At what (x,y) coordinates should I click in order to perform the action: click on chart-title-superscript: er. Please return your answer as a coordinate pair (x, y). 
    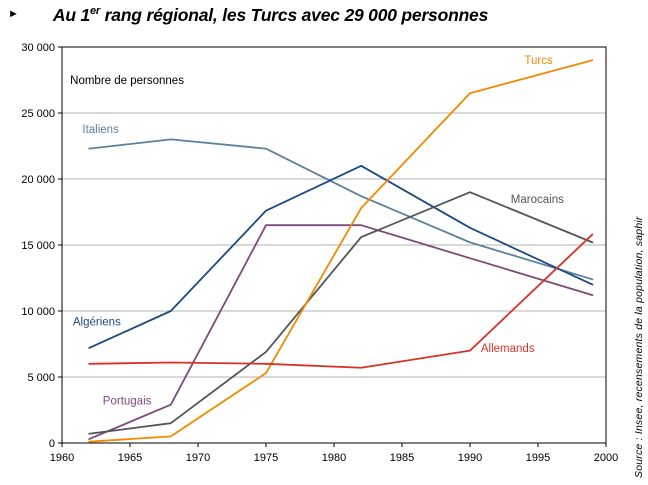
    Looking at the image, I should click on (95, 11).